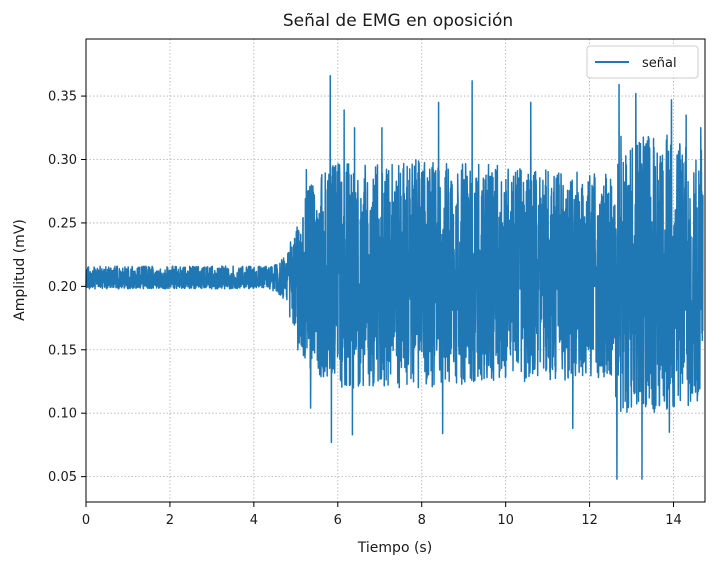 The image size is (712, 562). What do you see at coordinates (505, 520) in the screenshot?
I see `x-tick-label: 10` at bounding box center [505, 520].